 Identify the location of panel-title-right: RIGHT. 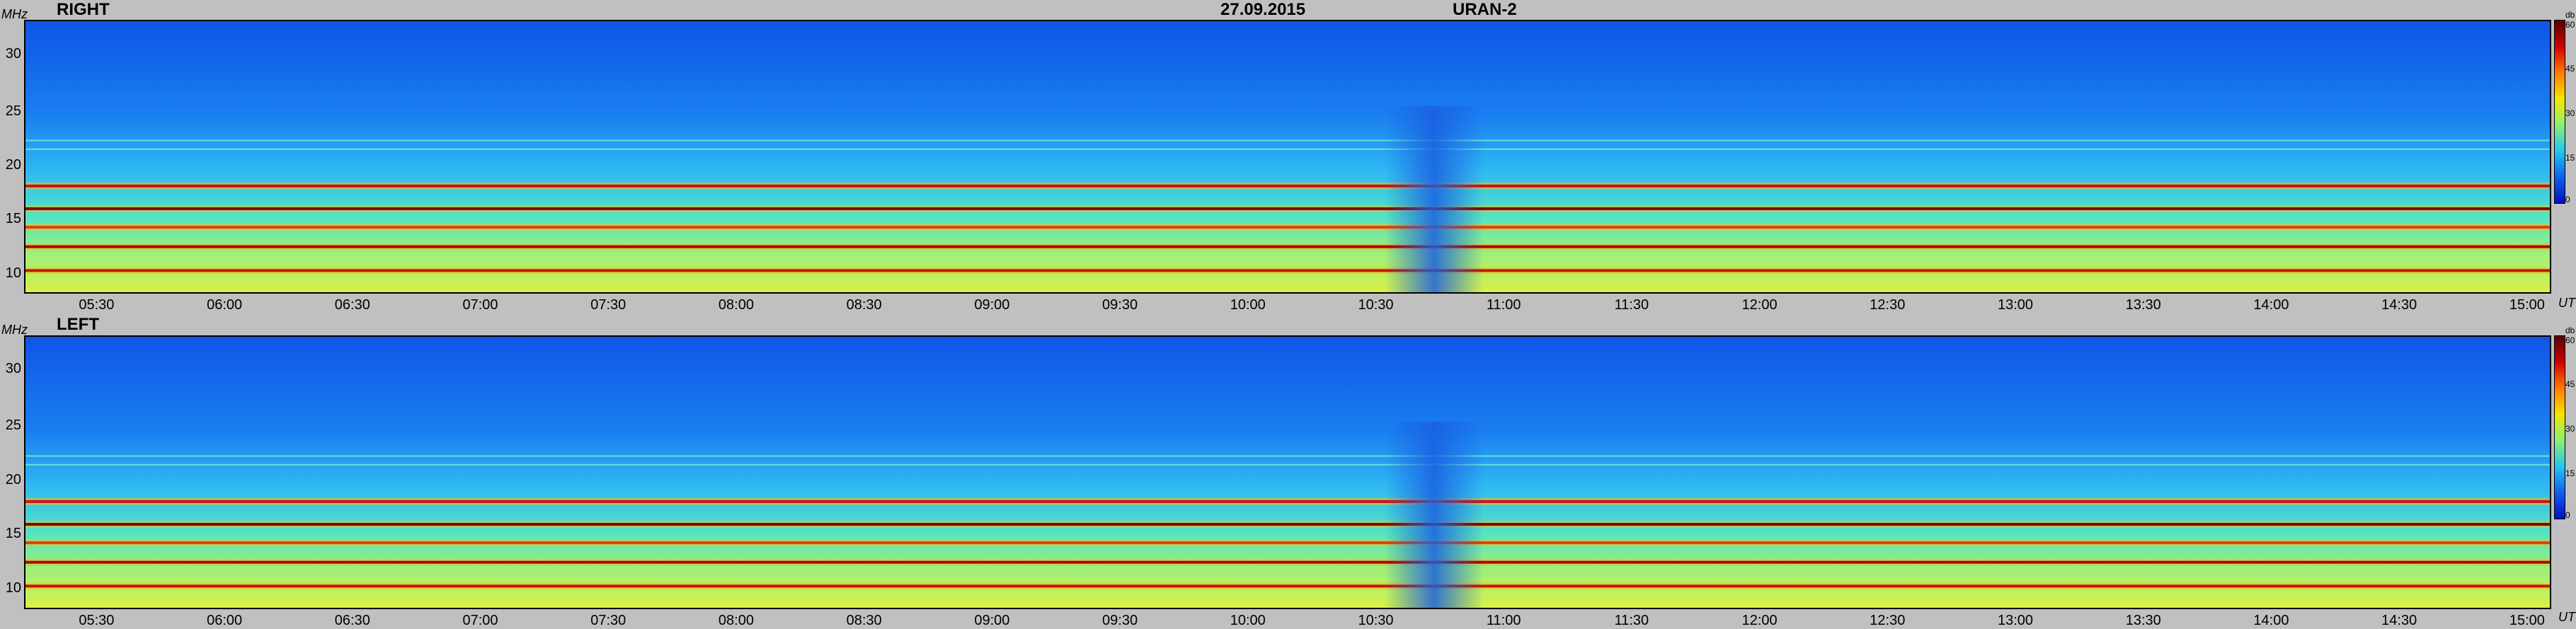
(83, 9).